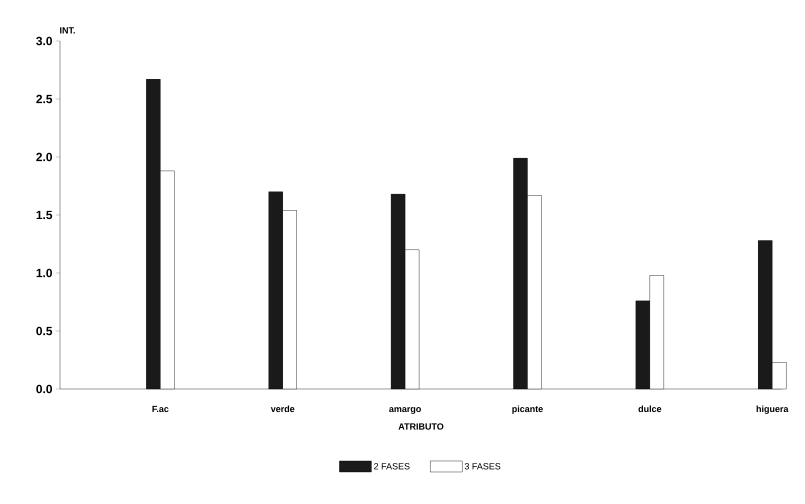 This screenshot has height=504, width=805. What do you see at coordinates (44, 389) in the screenshot?
I see `y-tick-label: 0.0` at bounding box center [44, 389].